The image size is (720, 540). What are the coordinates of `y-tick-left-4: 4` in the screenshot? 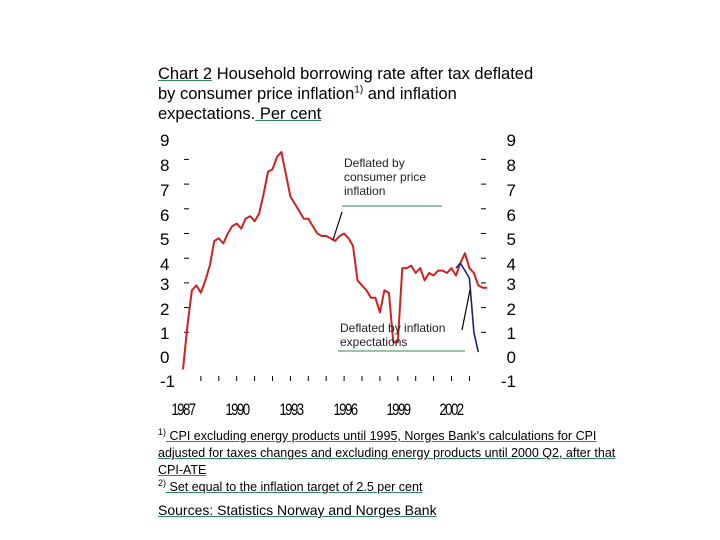 It's located at (165, 264).